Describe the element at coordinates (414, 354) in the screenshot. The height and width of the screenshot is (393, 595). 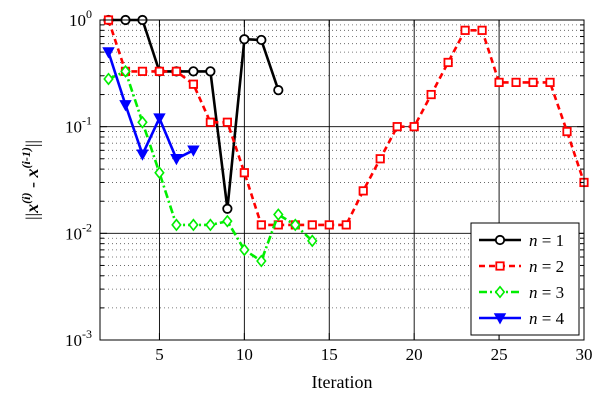
I see `x-tick-label: 20` at that location.